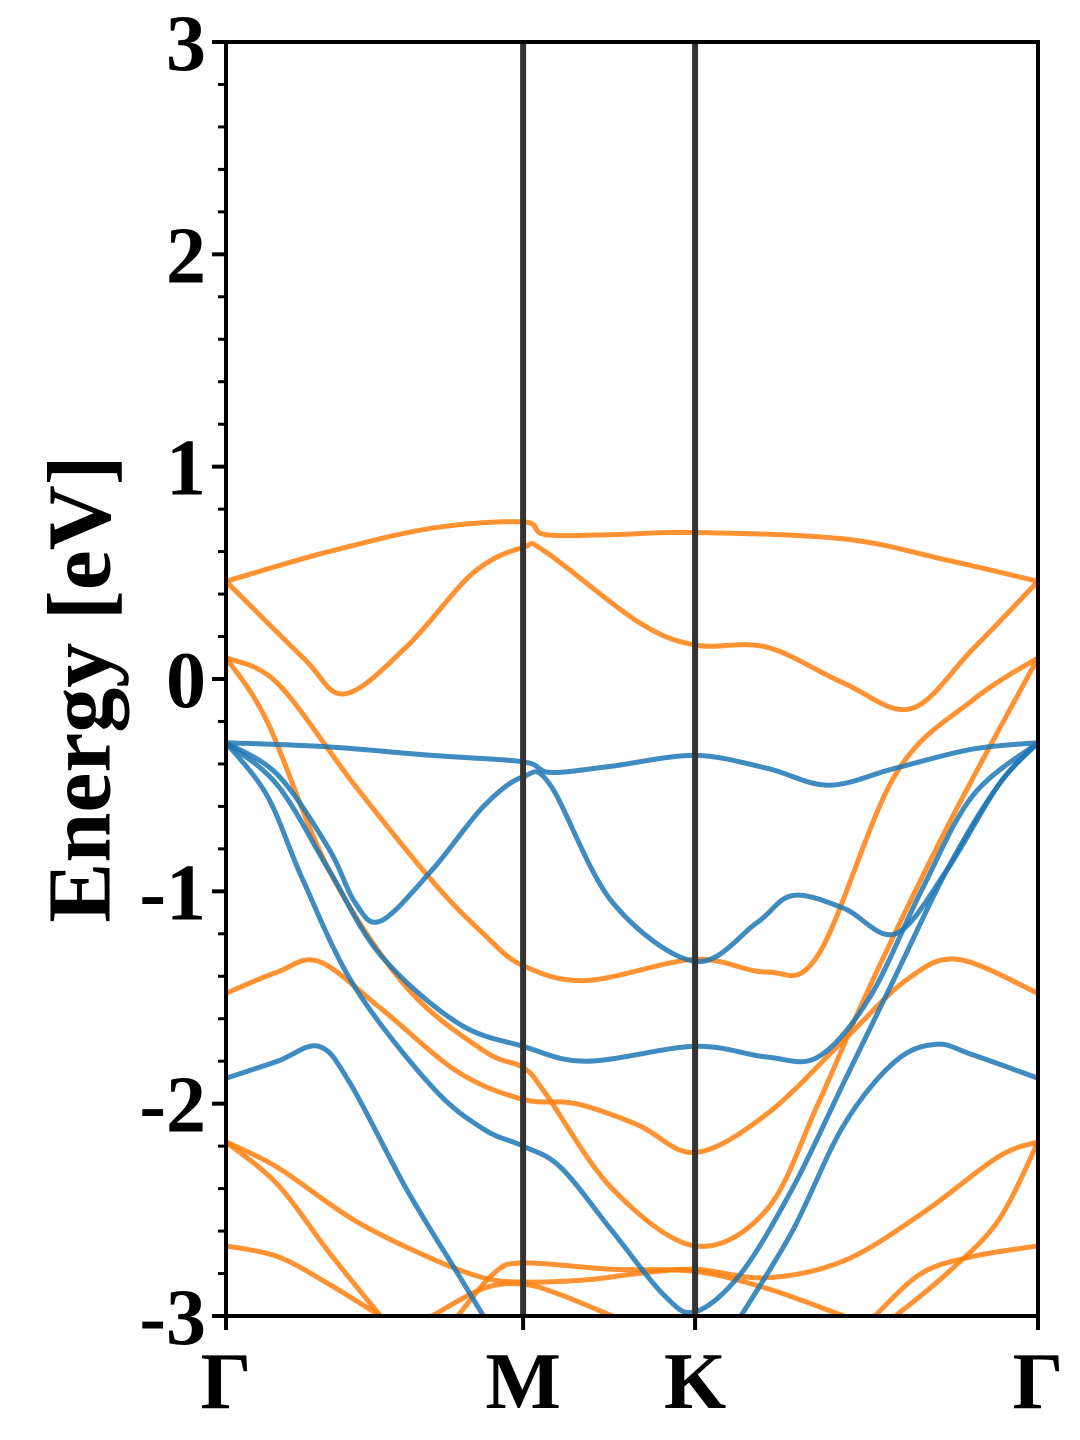 This screenshot has width=1080, height=1440. I want to click on x-tick-label: M, so click(523, 1382).